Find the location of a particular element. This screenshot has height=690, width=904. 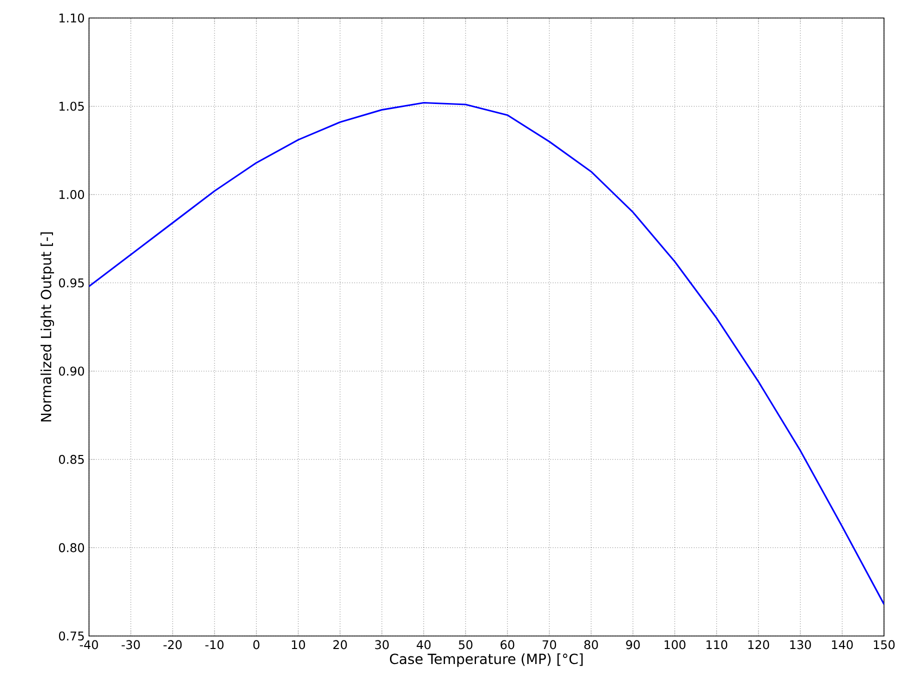

y-tick-label: 1.00 is located at coordinates (72, 195).